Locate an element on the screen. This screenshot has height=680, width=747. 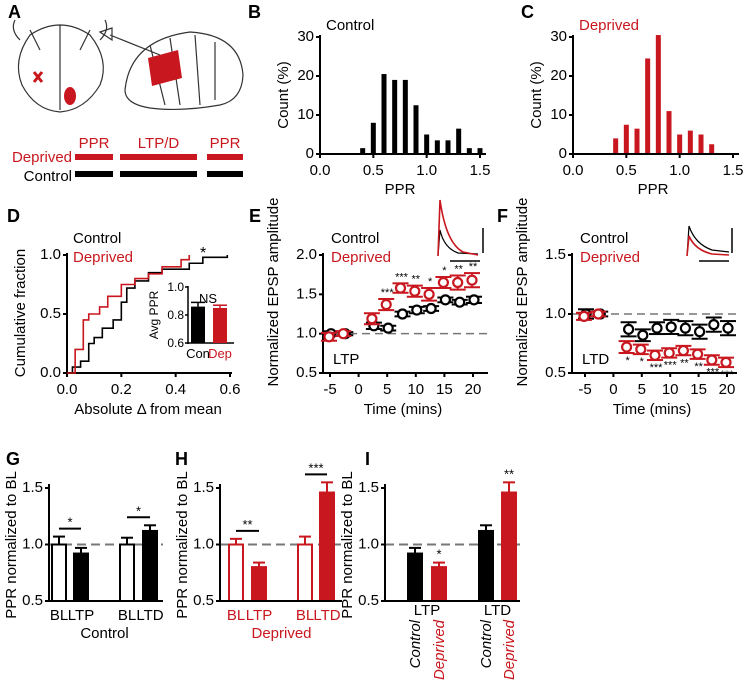
x-tick-label: 0 is located at coordinates (358, 389).